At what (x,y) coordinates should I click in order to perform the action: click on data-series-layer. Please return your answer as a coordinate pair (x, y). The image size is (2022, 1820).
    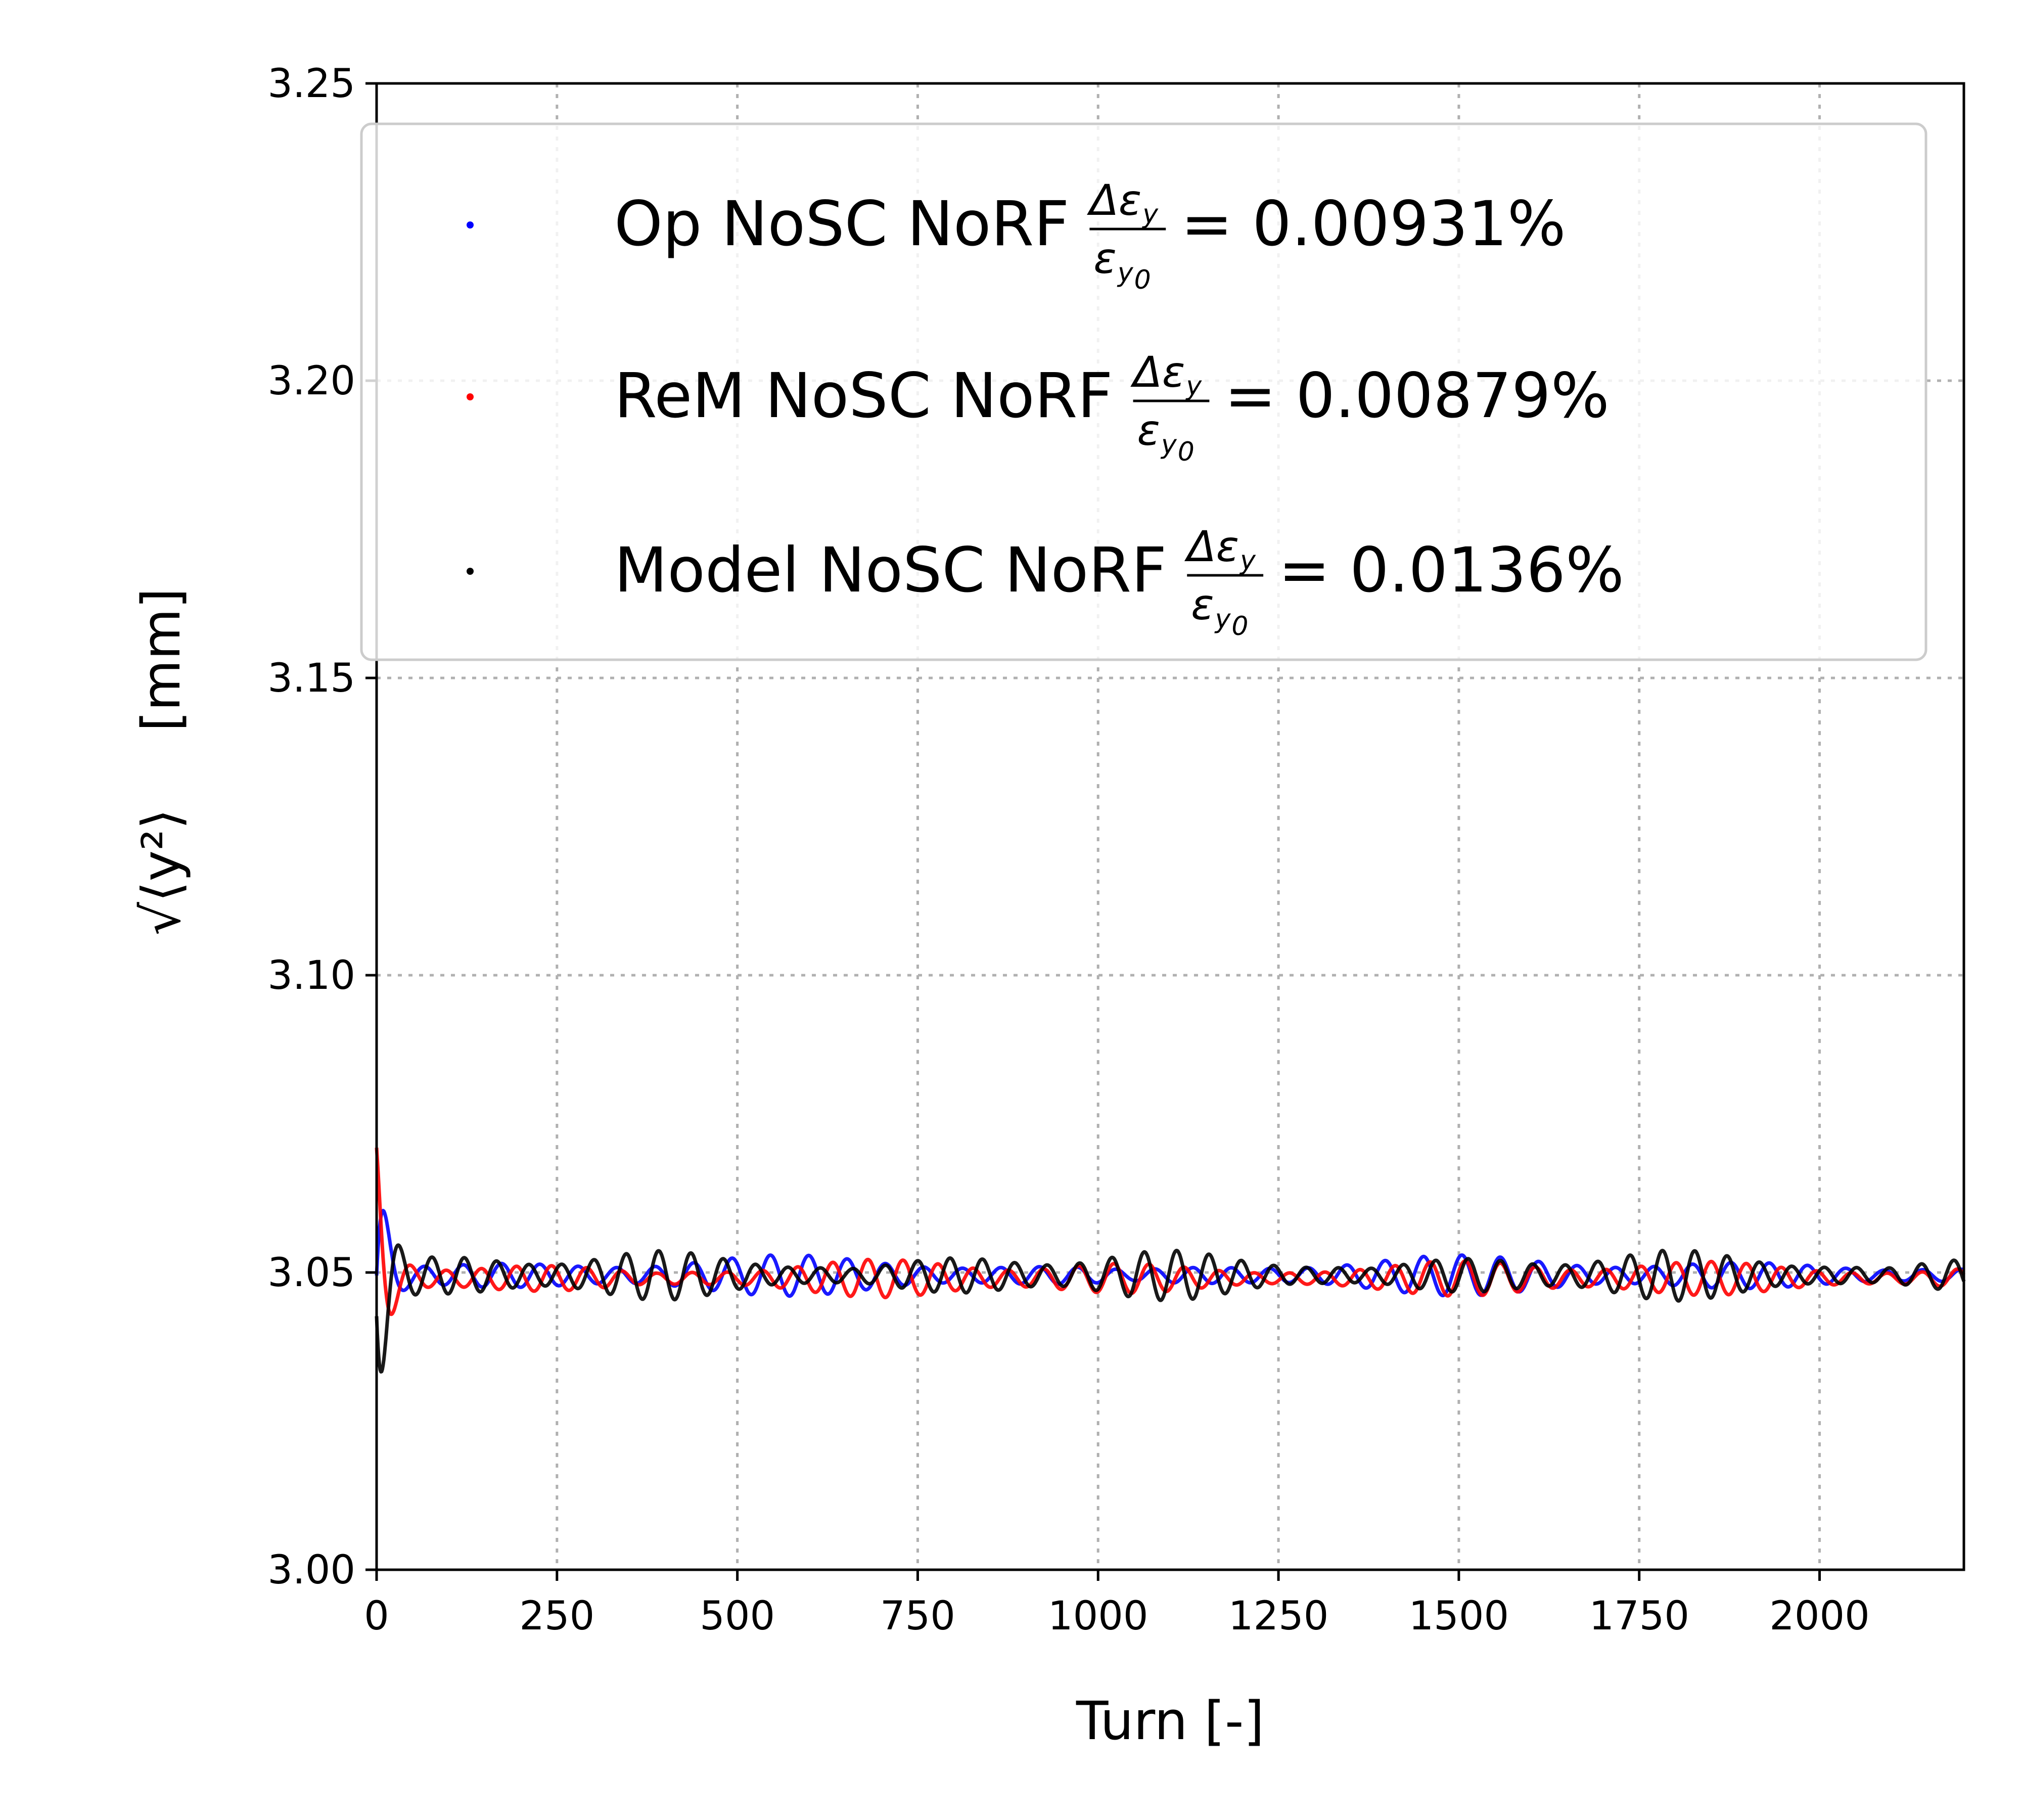
    Looking at the image, I should click on (1170, 1260).